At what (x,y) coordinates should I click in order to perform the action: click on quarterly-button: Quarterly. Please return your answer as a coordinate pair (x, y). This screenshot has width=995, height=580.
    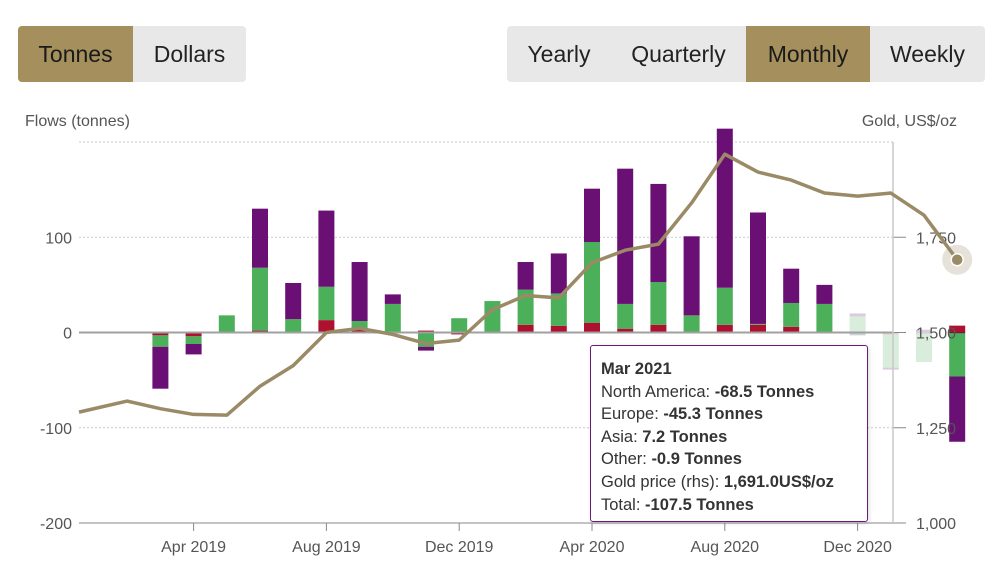
    Looking at the image, I should click on (678, 53).